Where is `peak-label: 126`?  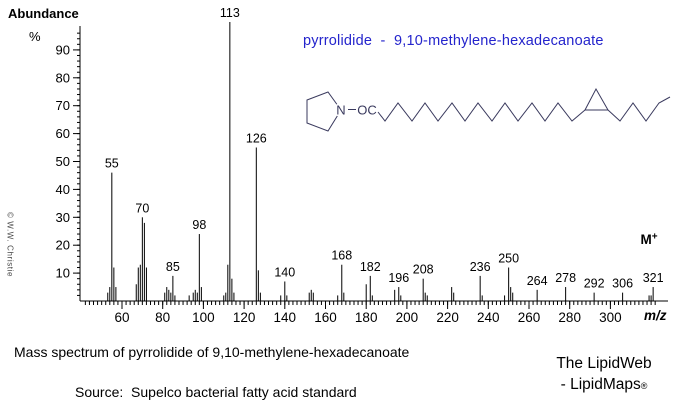 peak-label: 126 is located at coordinates (256, 139).